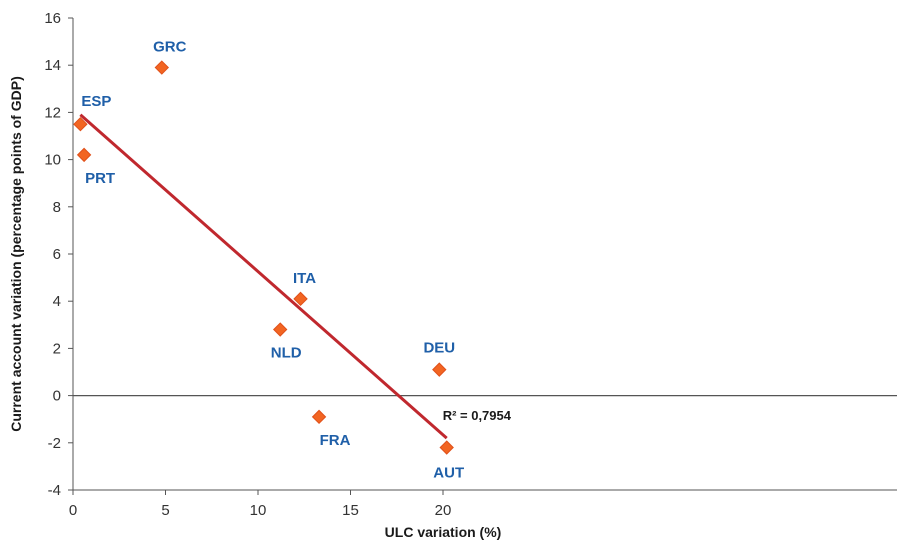  What do you see at coordinates (57, 396) in the screenshot?
I see `y-tick-label: 0` at bounding box center [57, 396].